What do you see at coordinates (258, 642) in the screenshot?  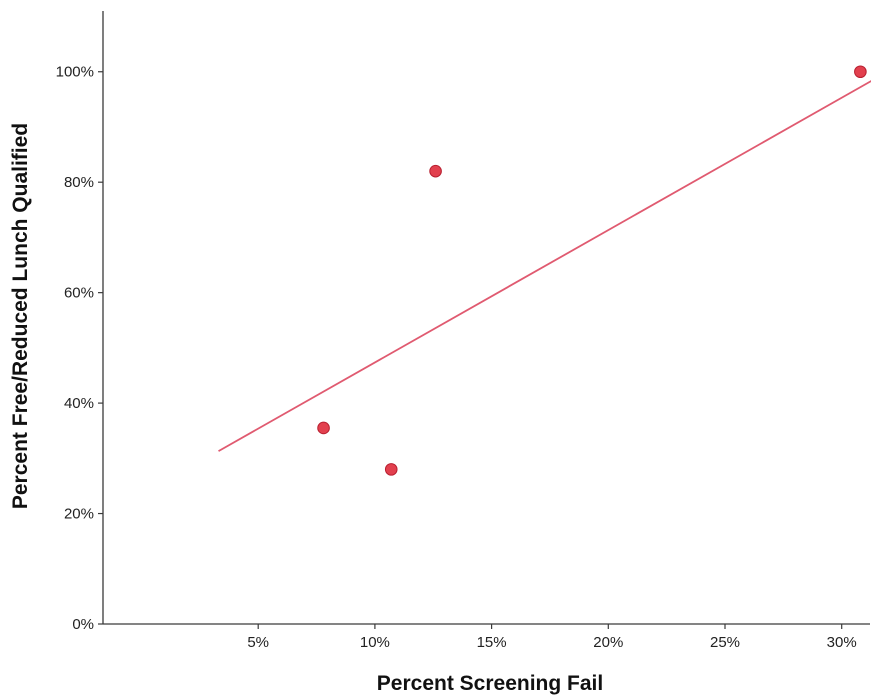 I see `x-tick-label: 5%` at bounding box center [258, 642].